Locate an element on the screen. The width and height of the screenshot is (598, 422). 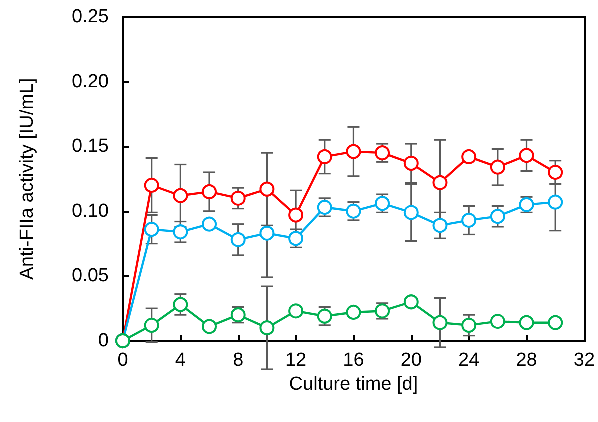
y-tick-label: 0.10 is located at coordinates (90, 211).